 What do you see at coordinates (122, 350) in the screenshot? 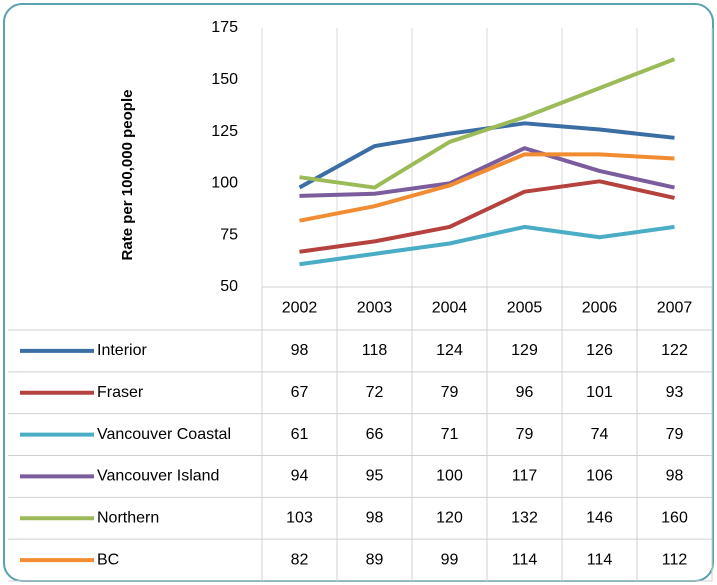
I see `legend-label: Interior` at bounding box center [122, 350].